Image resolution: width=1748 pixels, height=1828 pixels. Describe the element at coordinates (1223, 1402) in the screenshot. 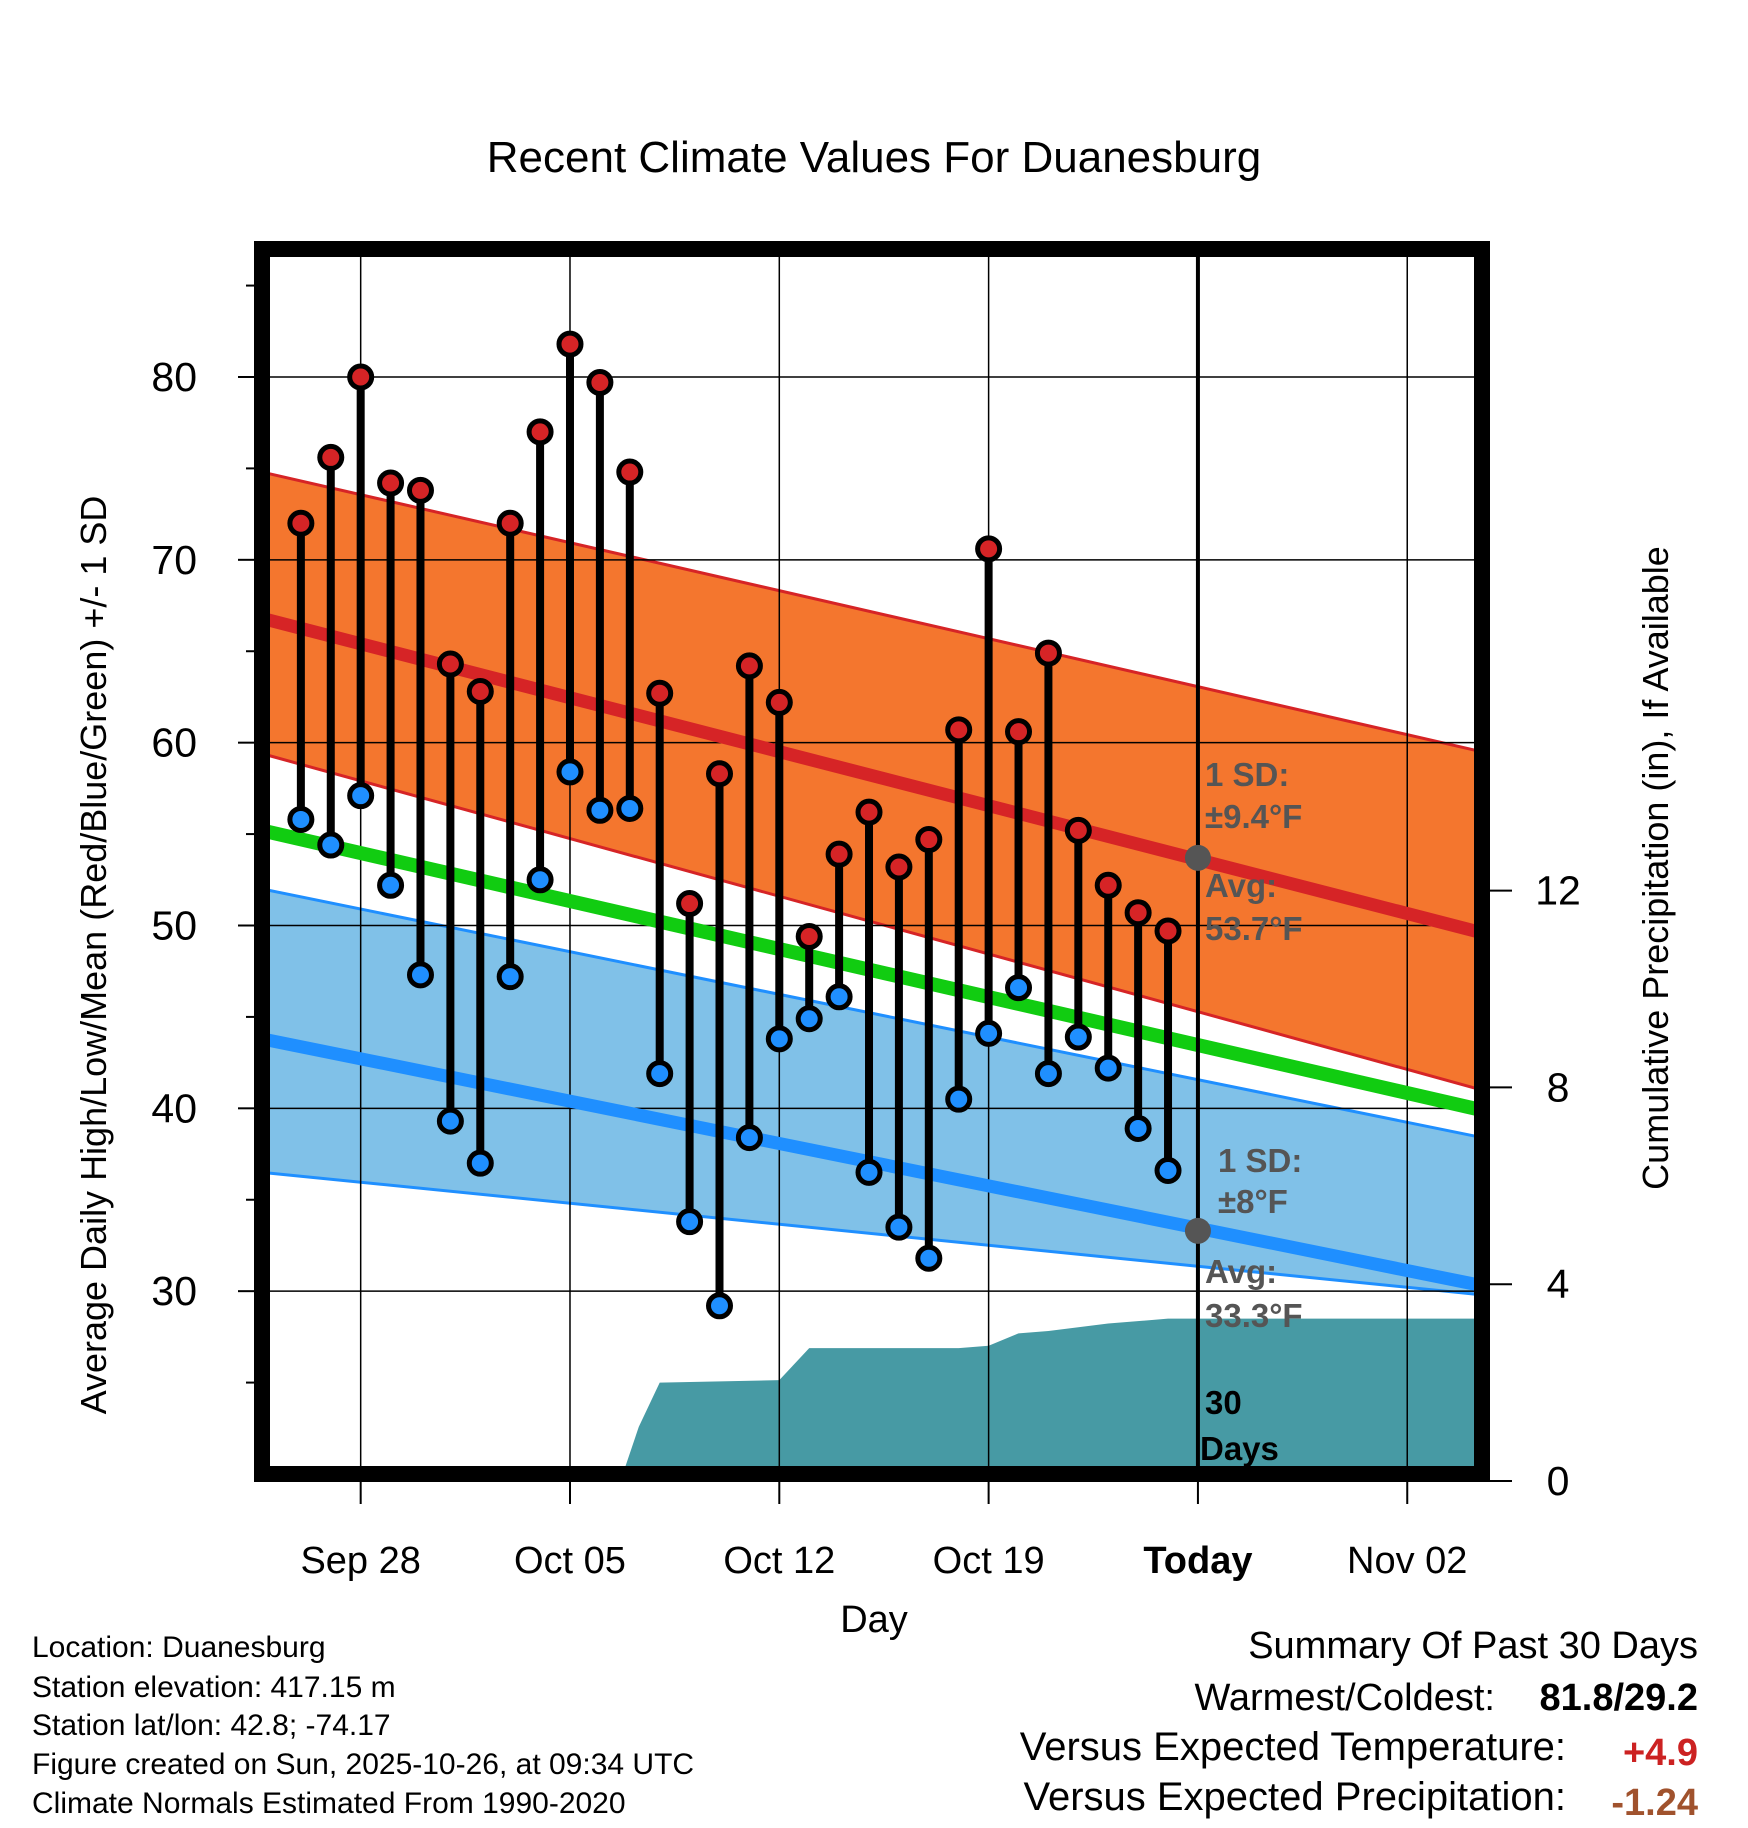

I see `period-days-number: 30` at that location.